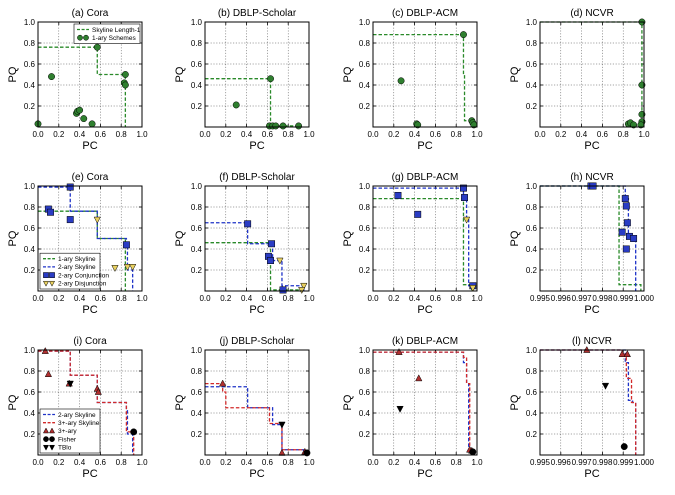 The height and width of the screenshot is (495, 675). I want to click on legend-box, so click(107, 33).